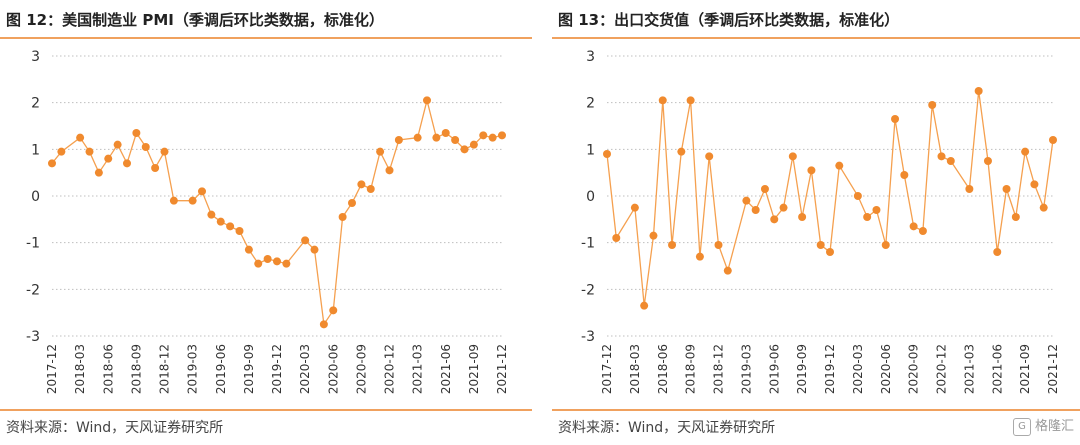 The image size is (1080, 445). What do you see at coordinates (361, 369) in the screenshot?
I see `x-tick-label: 2020-09` at bounding box center [361, 369].